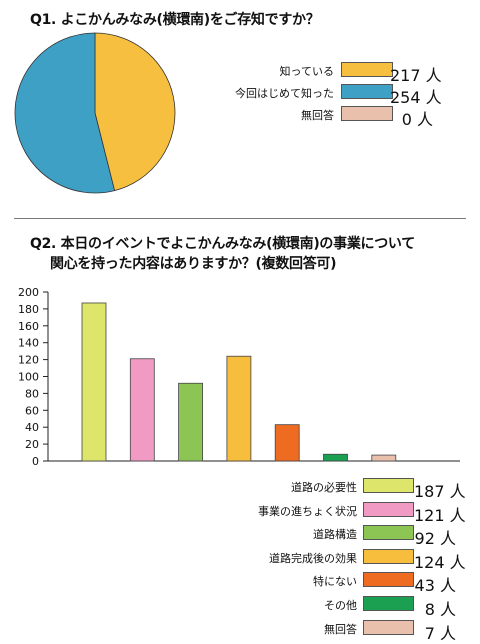 This screenshot has width=480, height=644. What do you see at coordinates (440, 633) in the screenshot?
I see `q2-legend-value: 7 人` at bounding box center [440, 633].